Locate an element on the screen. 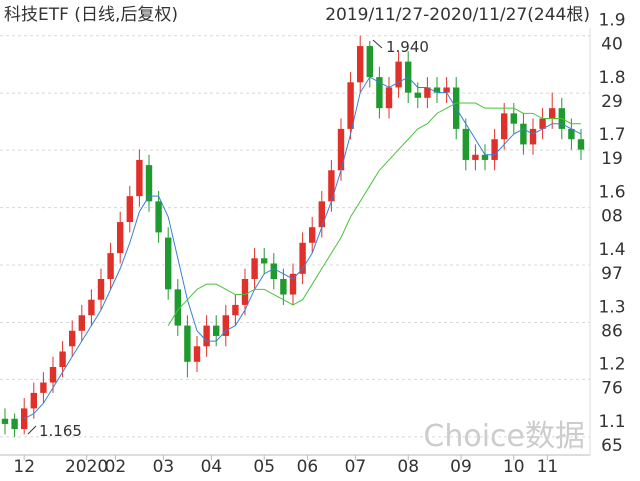  x-tick-label: 2020 is located at coordinates (86, 467).